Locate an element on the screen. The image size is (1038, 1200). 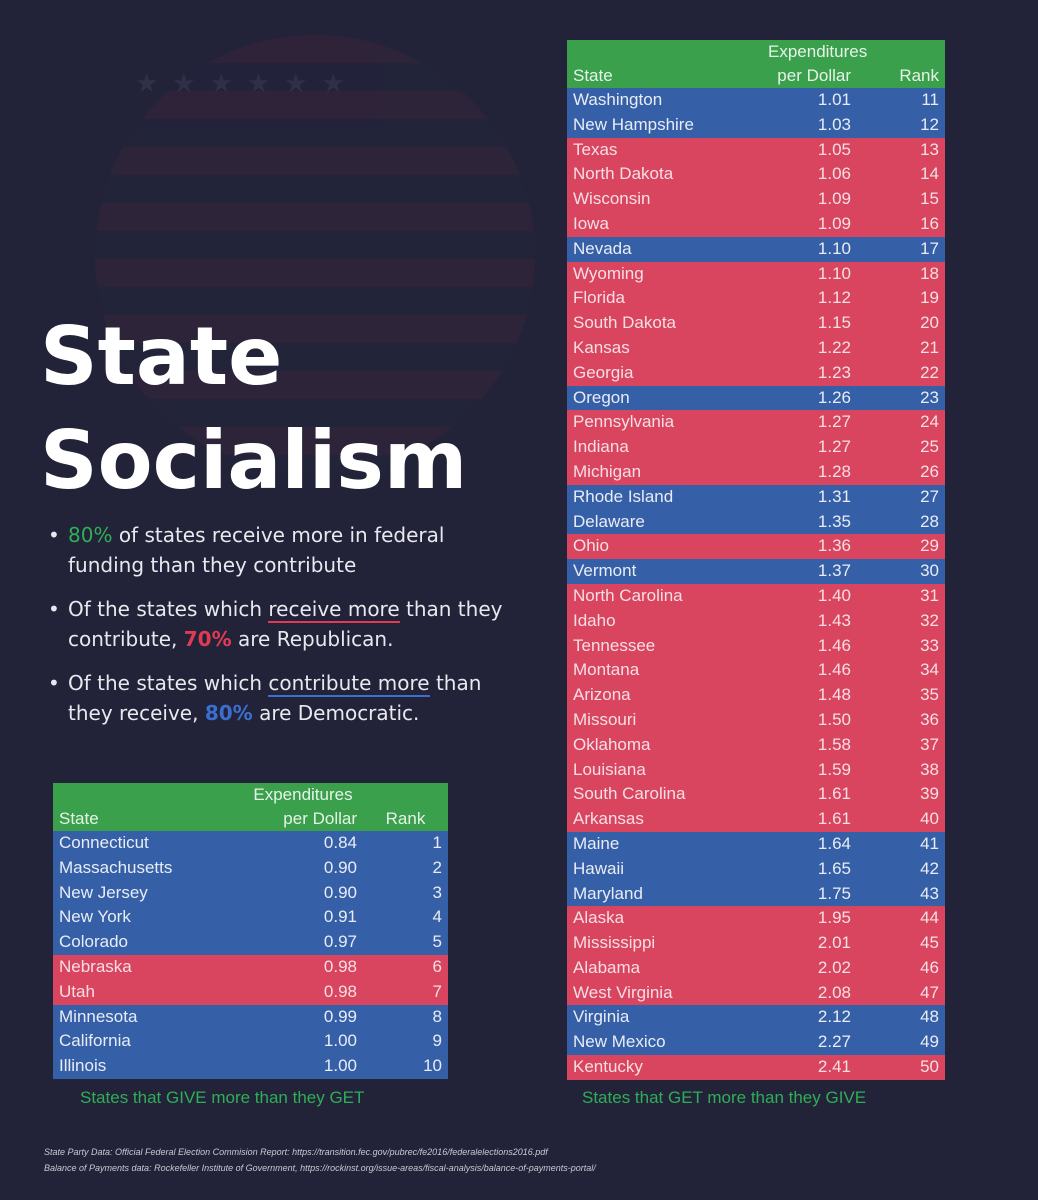
value-cell: 1.15 is located at coordinates (809, 323).